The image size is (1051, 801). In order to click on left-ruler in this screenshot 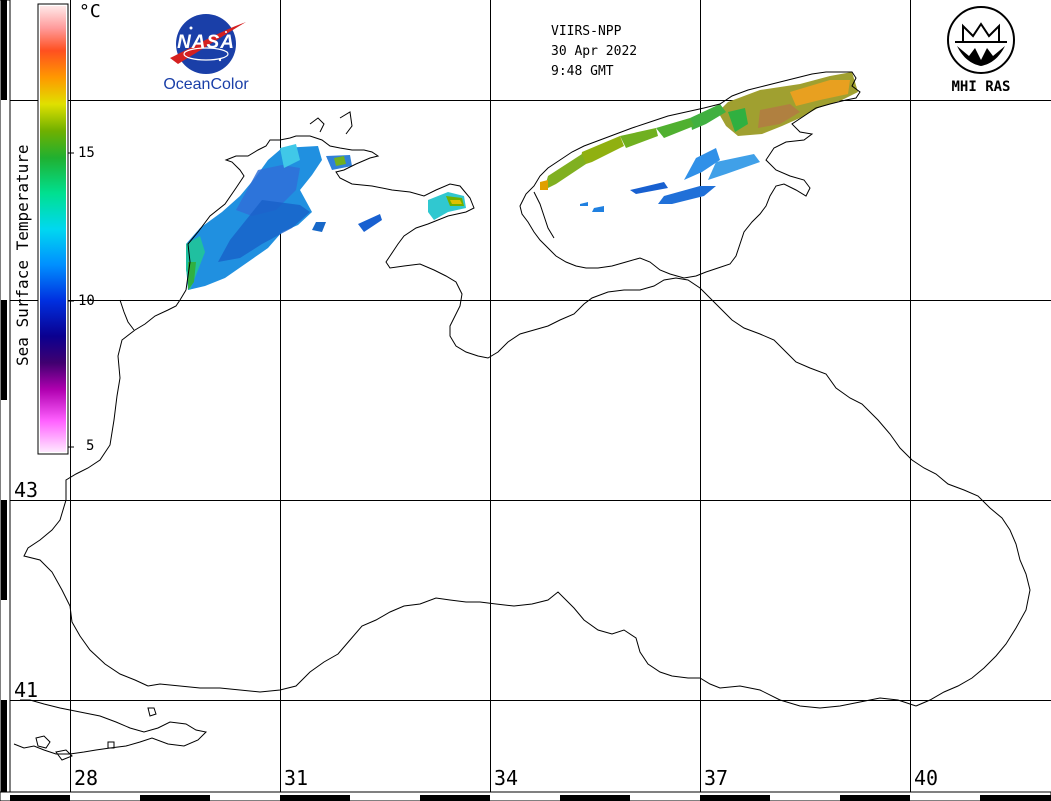, I will do `click(5, 396)`.